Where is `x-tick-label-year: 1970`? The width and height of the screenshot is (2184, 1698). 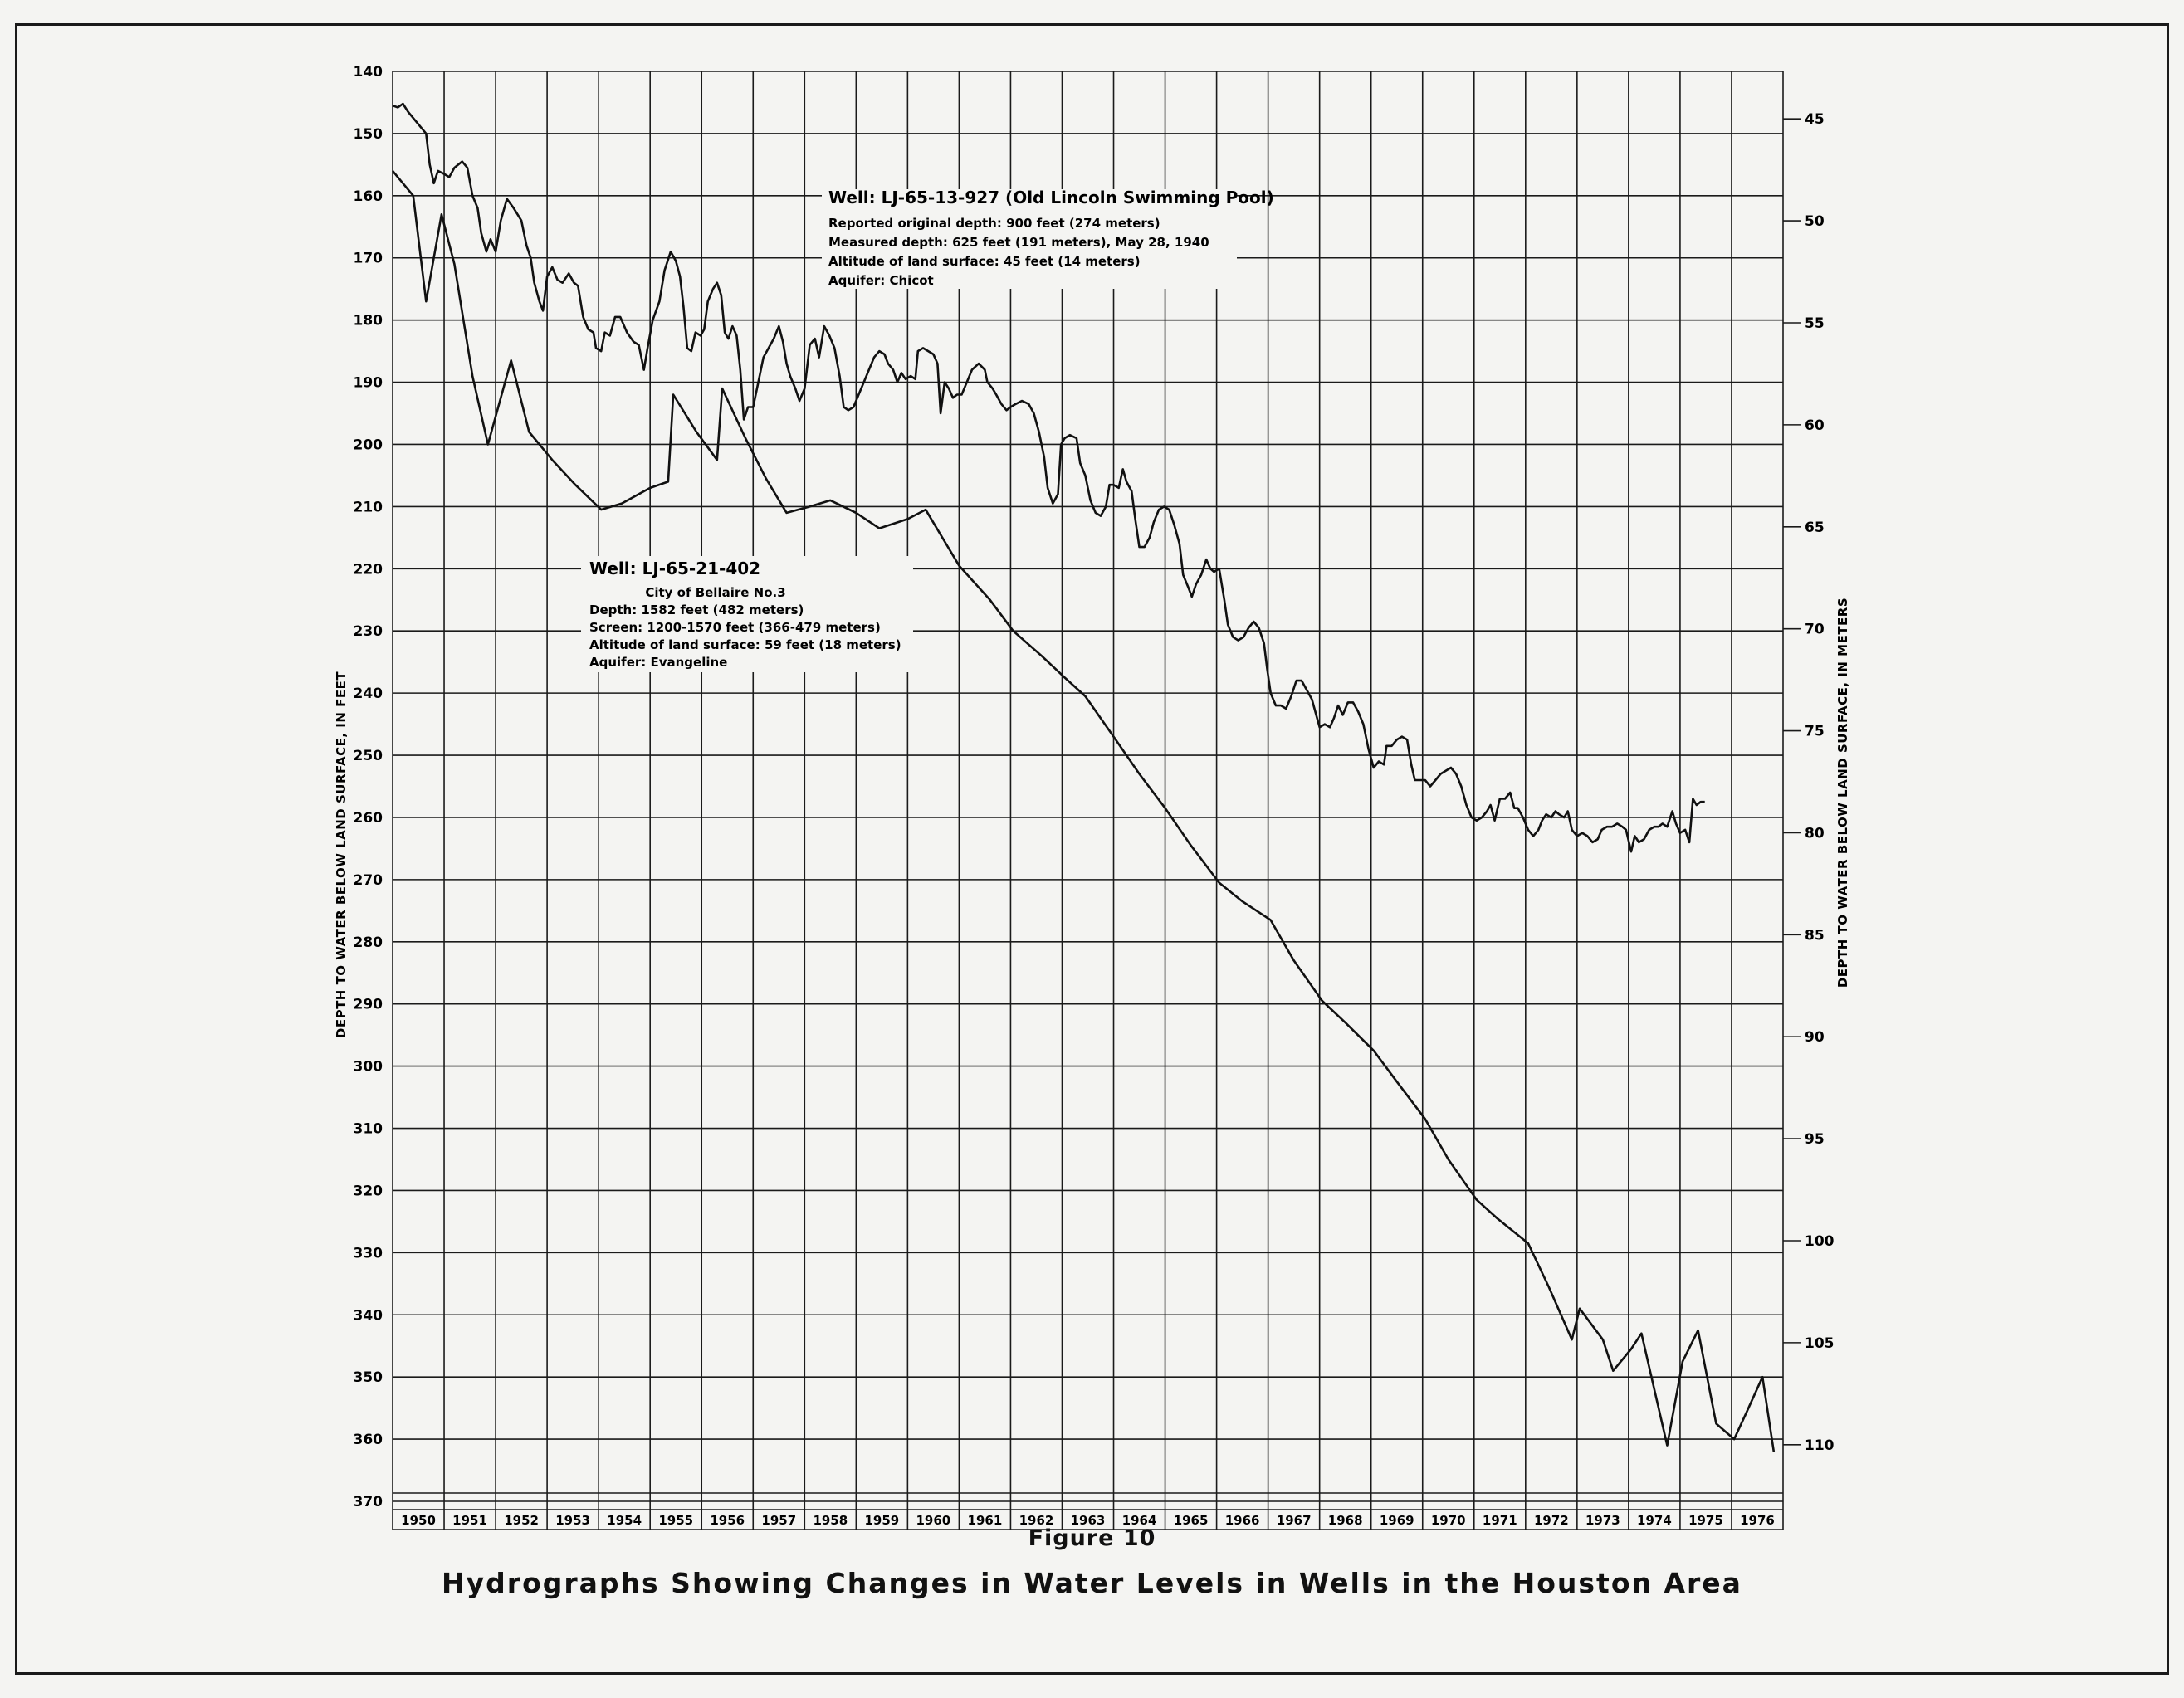 x-tick-label-year: 1970 is located at coordinates (1448, 1520).